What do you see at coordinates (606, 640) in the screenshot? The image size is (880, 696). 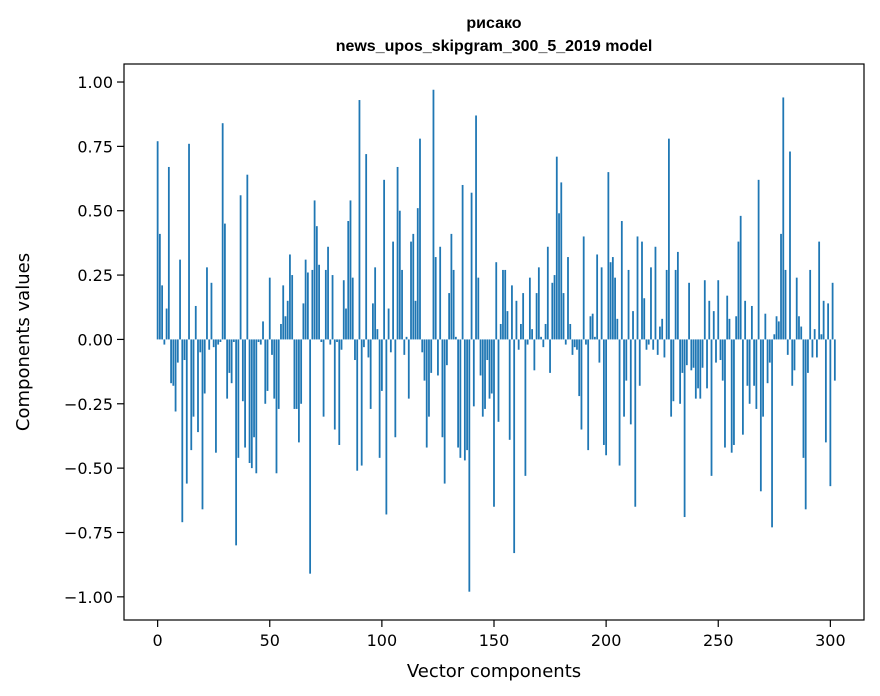 I see `x-tick-label: 200` at bounding box center [606, 640].